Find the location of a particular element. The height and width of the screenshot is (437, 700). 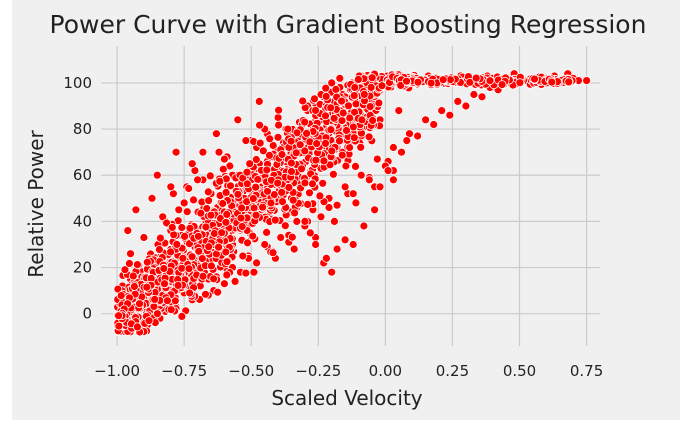

y-tick-label: 100 is located at coordinates (77, 83).